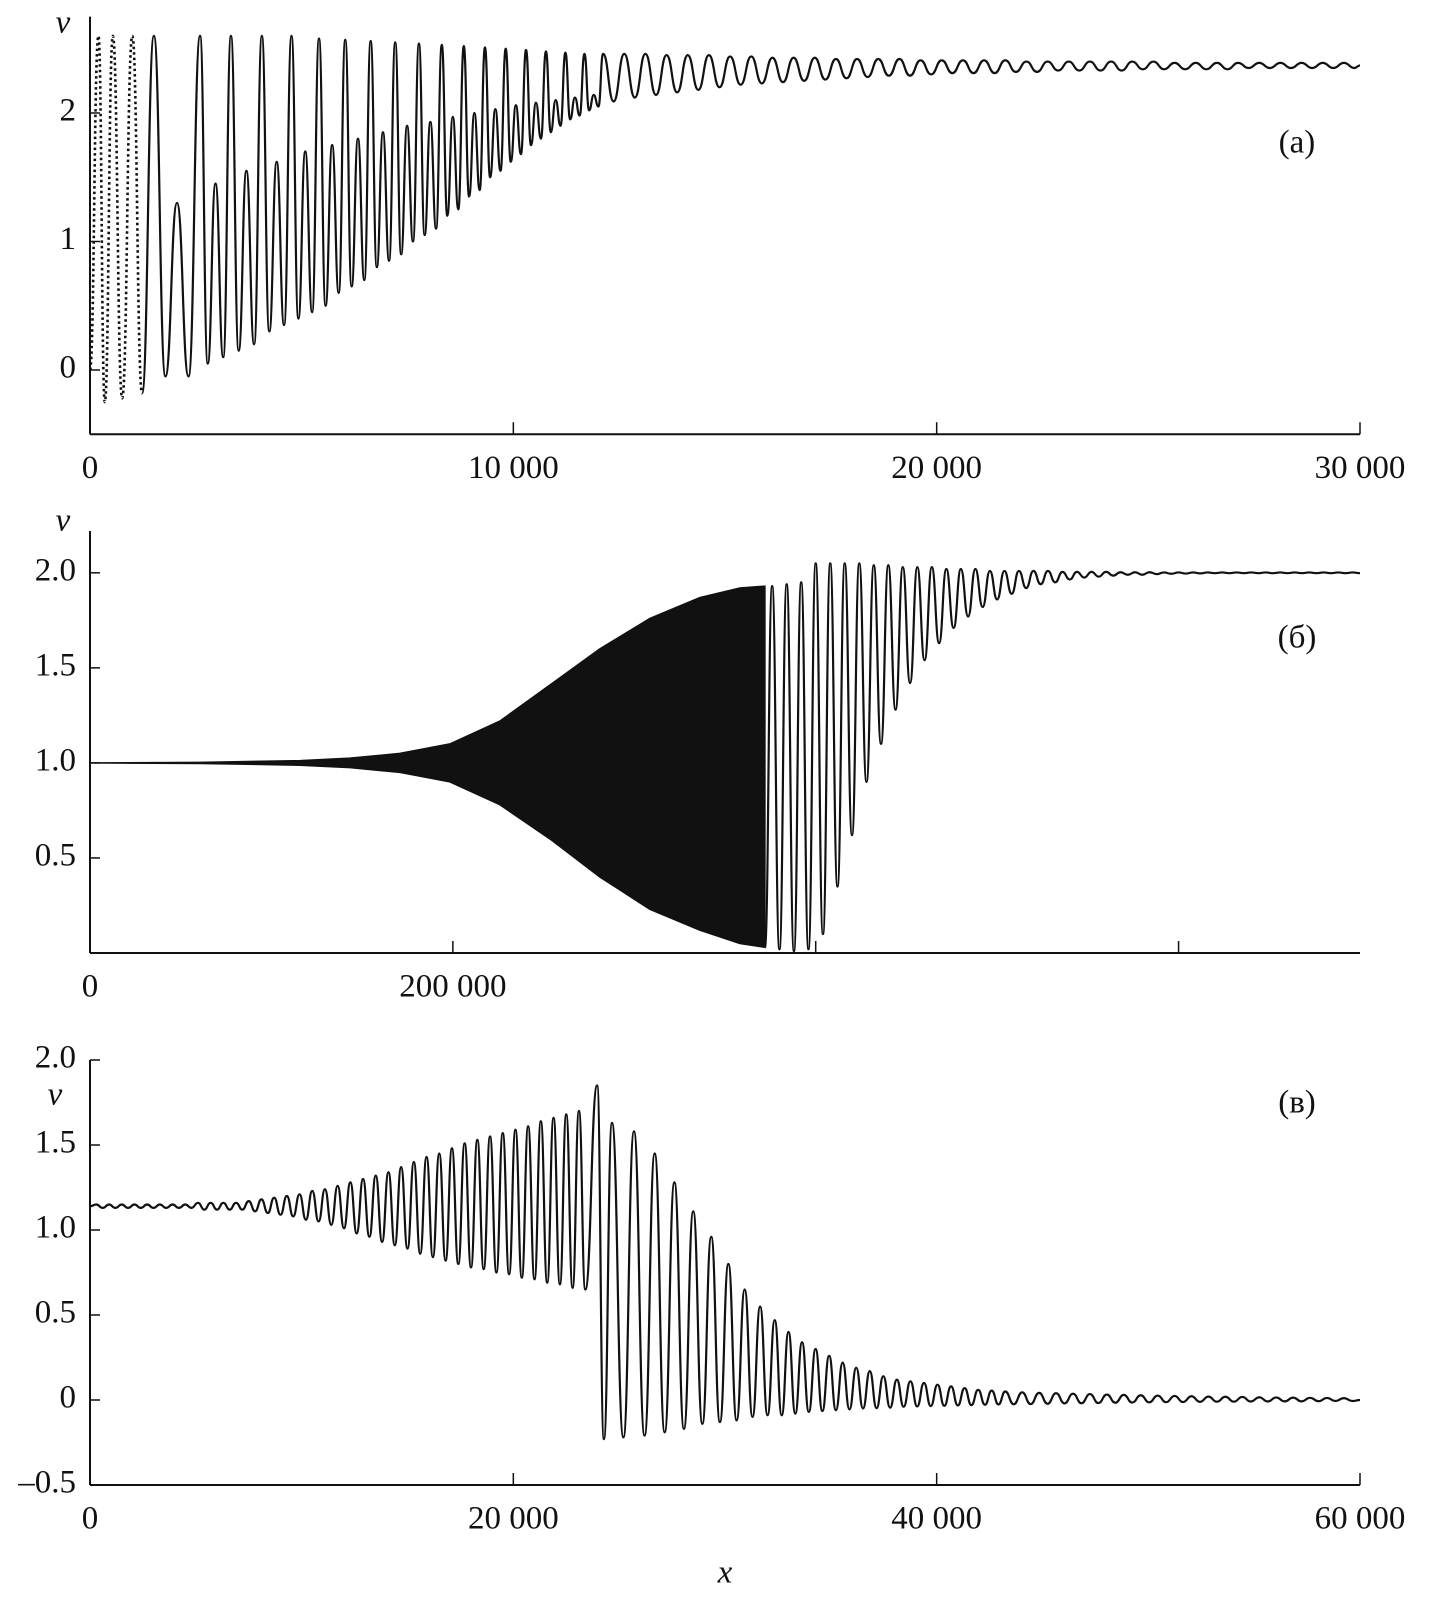 The width and height of the screenshot is (1440, 1598). Describe the element at coordinates (1297, 1103) in the screenshot. I see `panel-label: (в)` at that location.